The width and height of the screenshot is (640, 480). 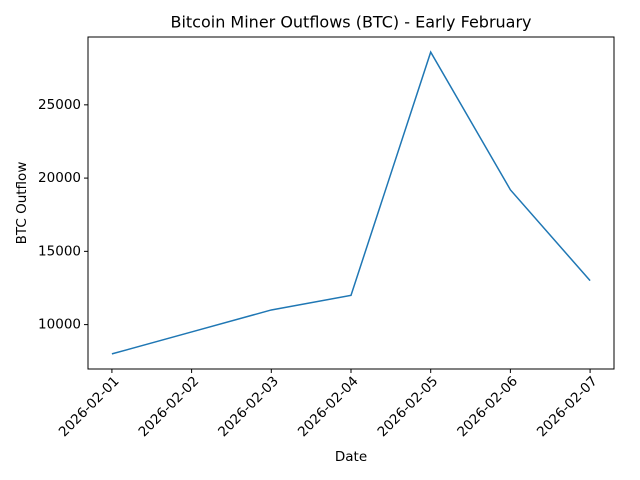 What do you see at coordinates (59, 105) in the screenshot?
I see `y-tick-label: 25000` at bounding box center [59, 105].